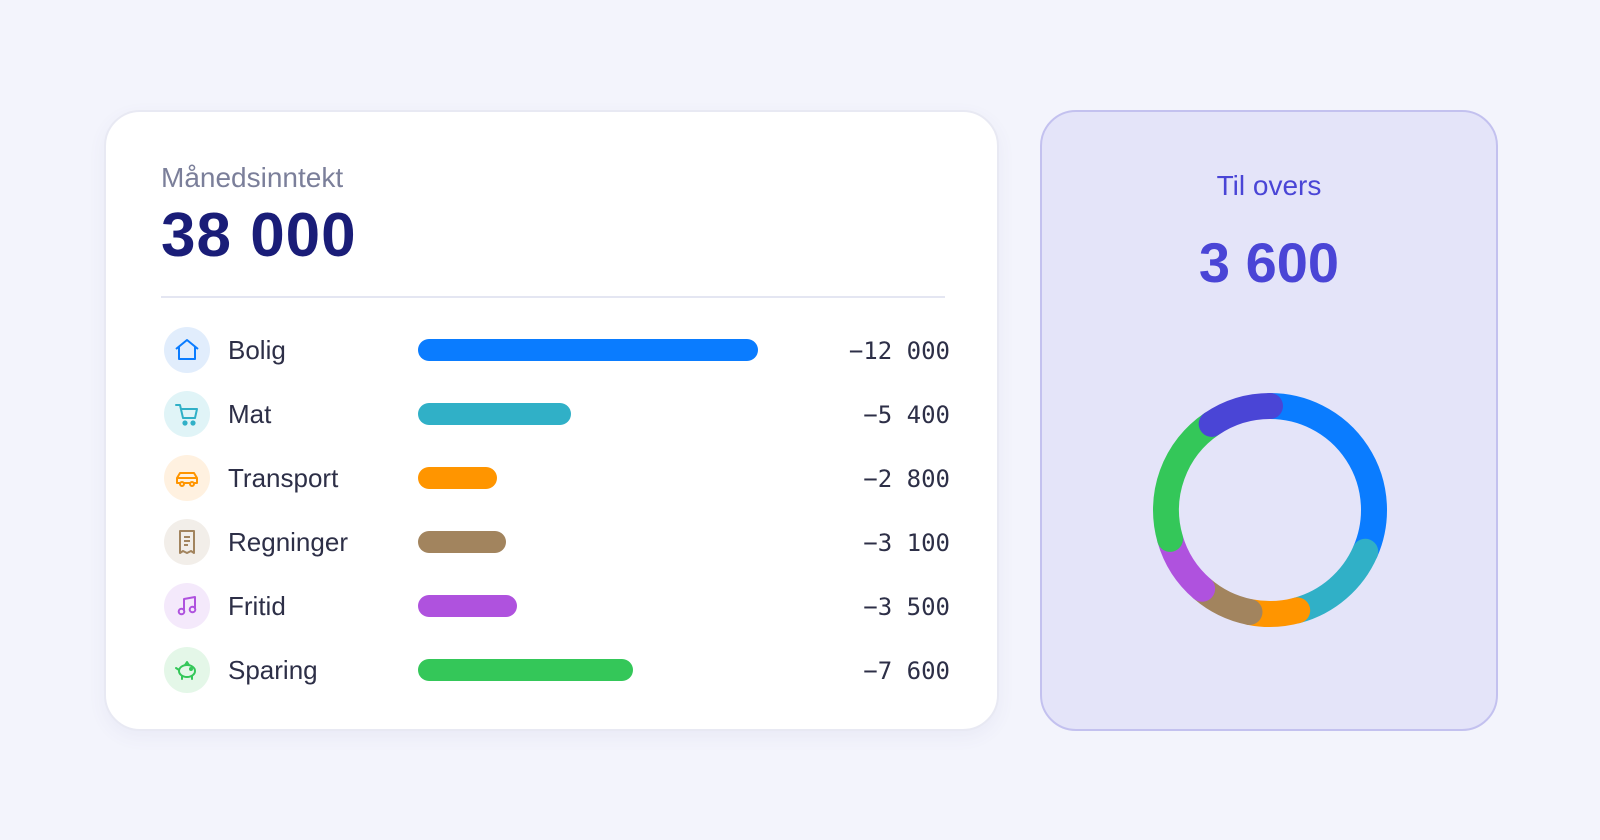 This screenshot has width=1600, height=840. What do you see at coordinates (259, 235) in the screenshot?
I see `income-value: 38 000` at bounding box center [259, 235].